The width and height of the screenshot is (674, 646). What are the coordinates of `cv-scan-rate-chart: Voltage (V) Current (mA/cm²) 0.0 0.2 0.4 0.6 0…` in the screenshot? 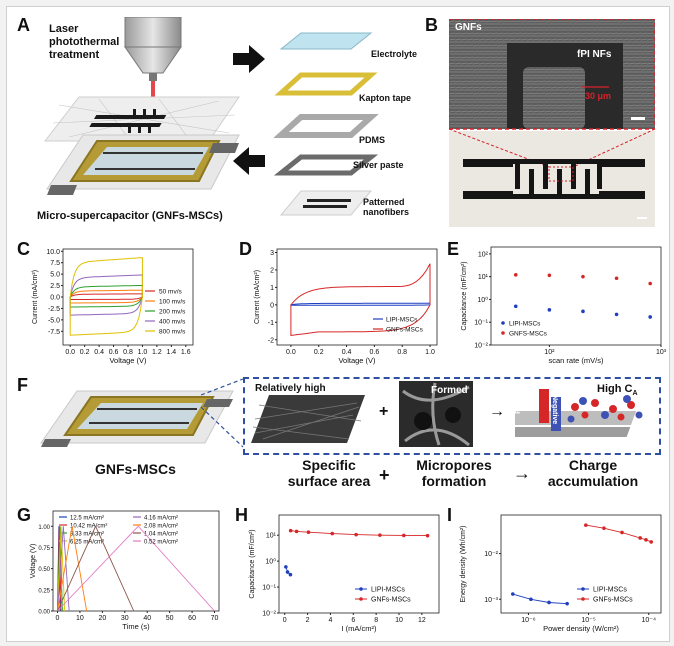 It's located at (113, 306).